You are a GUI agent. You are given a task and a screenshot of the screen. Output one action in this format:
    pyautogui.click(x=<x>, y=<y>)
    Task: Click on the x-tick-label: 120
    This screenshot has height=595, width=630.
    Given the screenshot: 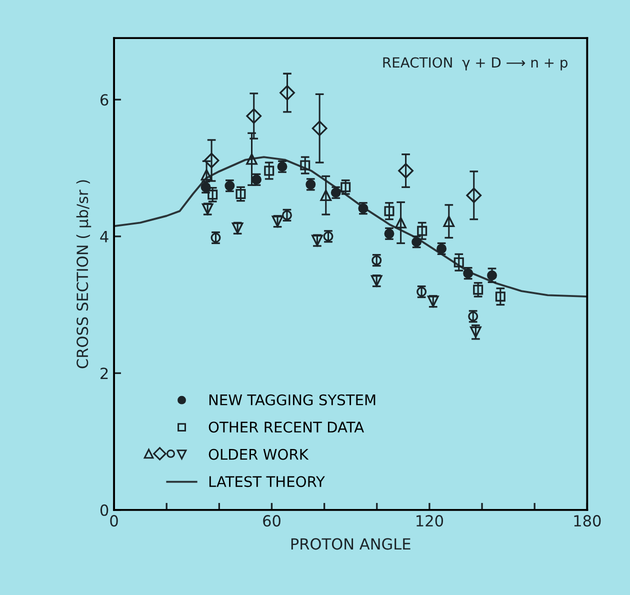 What is the action you would take?
    pyautogui.click(x=430, y=521)
    